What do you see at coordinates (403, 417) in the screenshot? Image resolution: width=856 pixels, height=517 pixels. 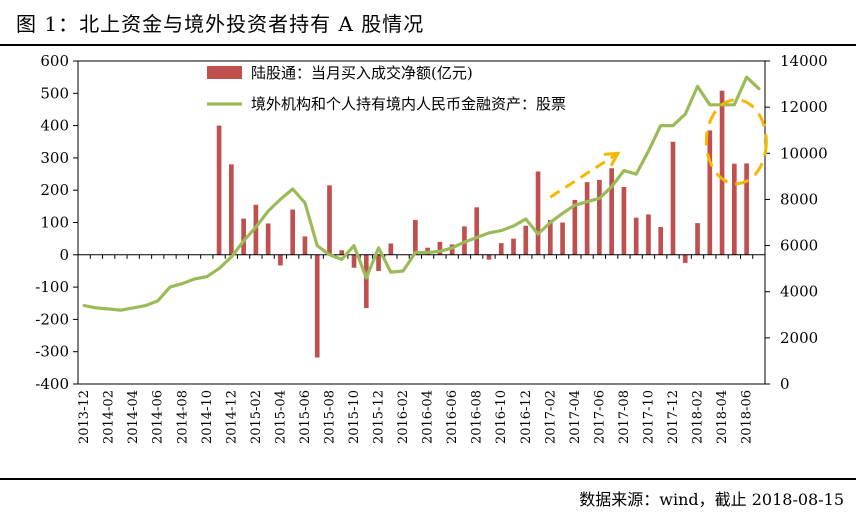 I see `x-tick-label: 2016-02` at bounding box center [403, 417].